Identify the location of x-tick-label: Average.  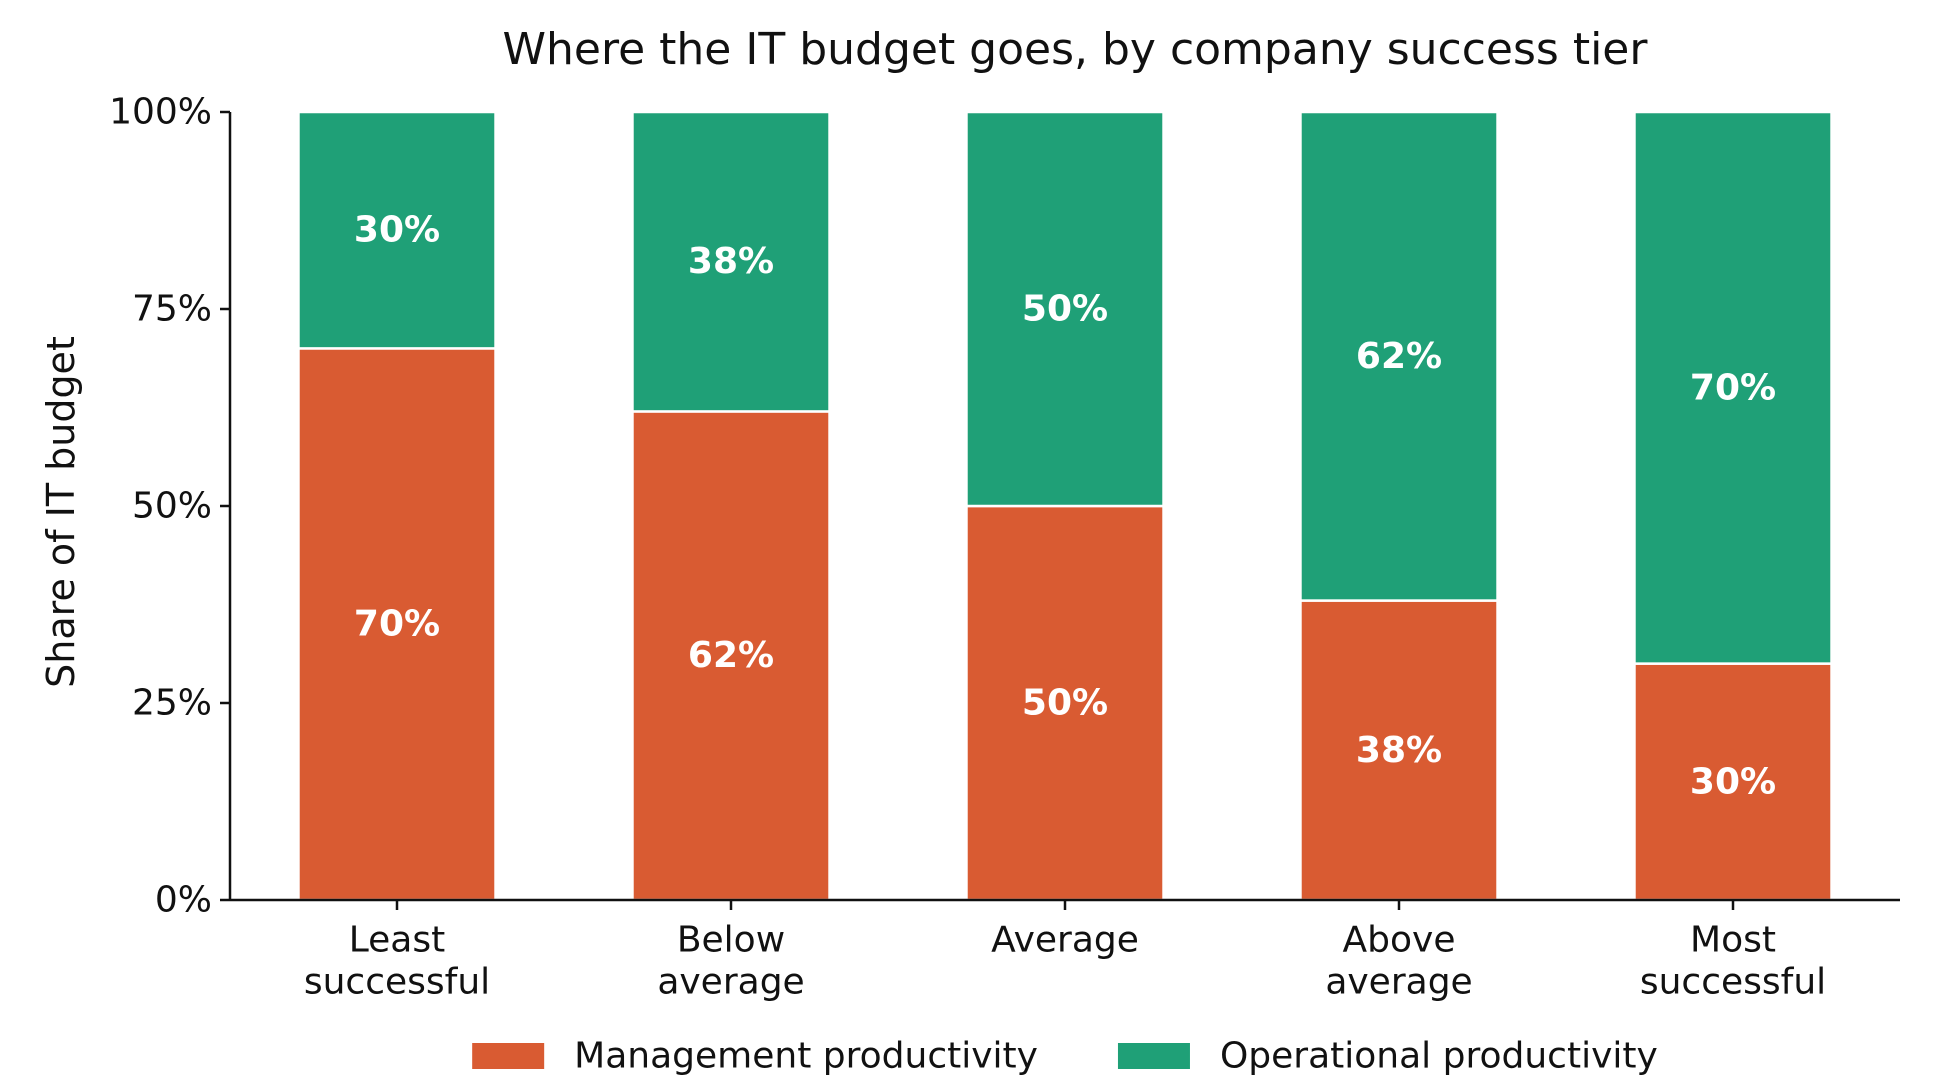
(1065, 940).